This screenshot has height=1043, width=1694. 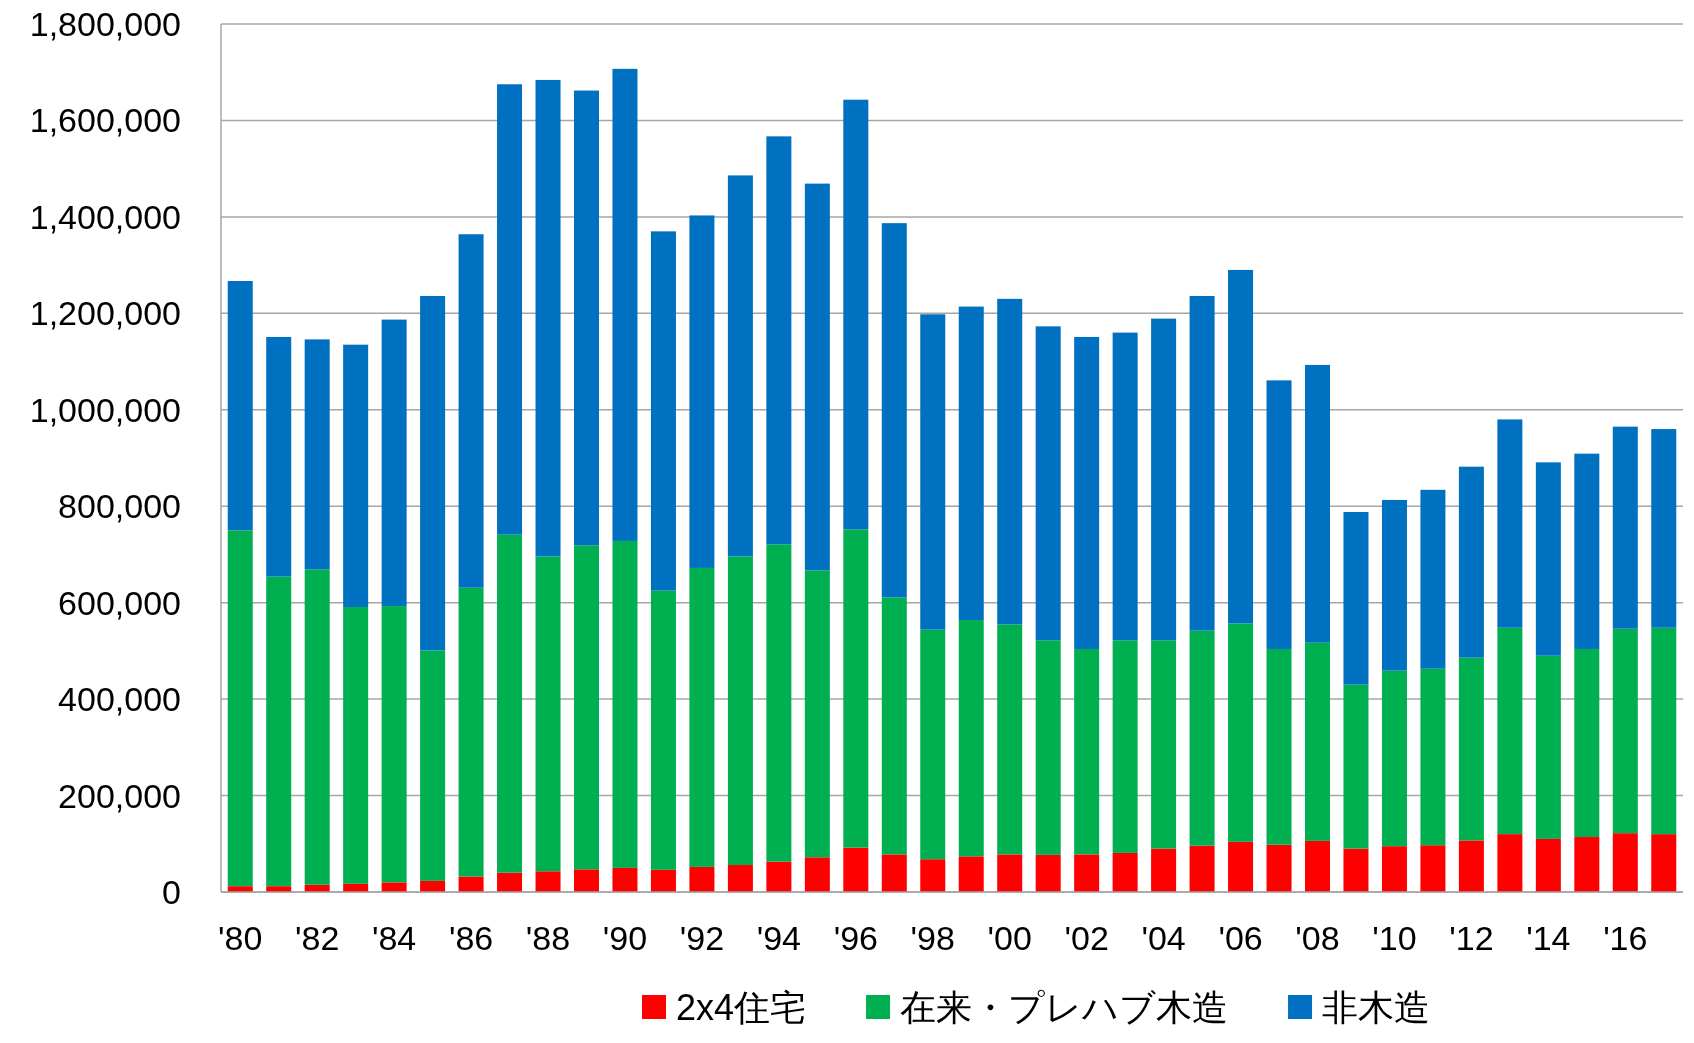 I want to click on x-tick-label: '08, so click(x=1317, y=938).